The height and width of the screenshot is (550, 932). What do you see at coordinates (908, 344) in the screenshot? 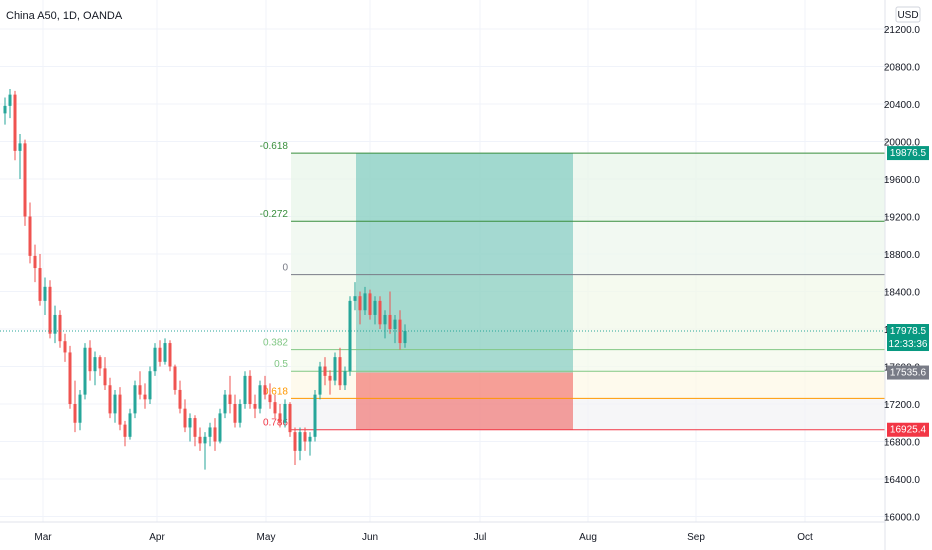
I see `countdown-label: 12:33:36` at bounding box center [908, 344].